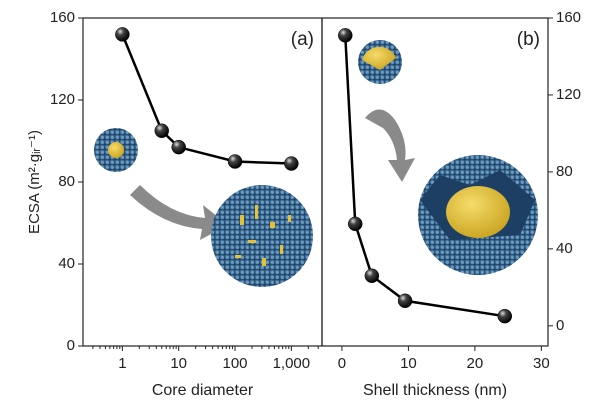 The width and height of the screenshot is (596, 404). Describe the element at coordinates (478, 215) in the screenshot. I see `core-shell-large` at that location.